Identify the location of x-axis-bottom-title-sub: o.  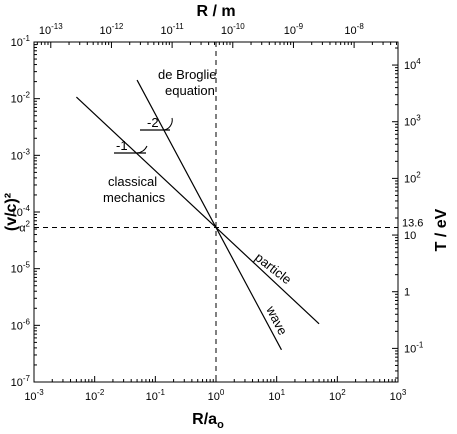
(220, 425).